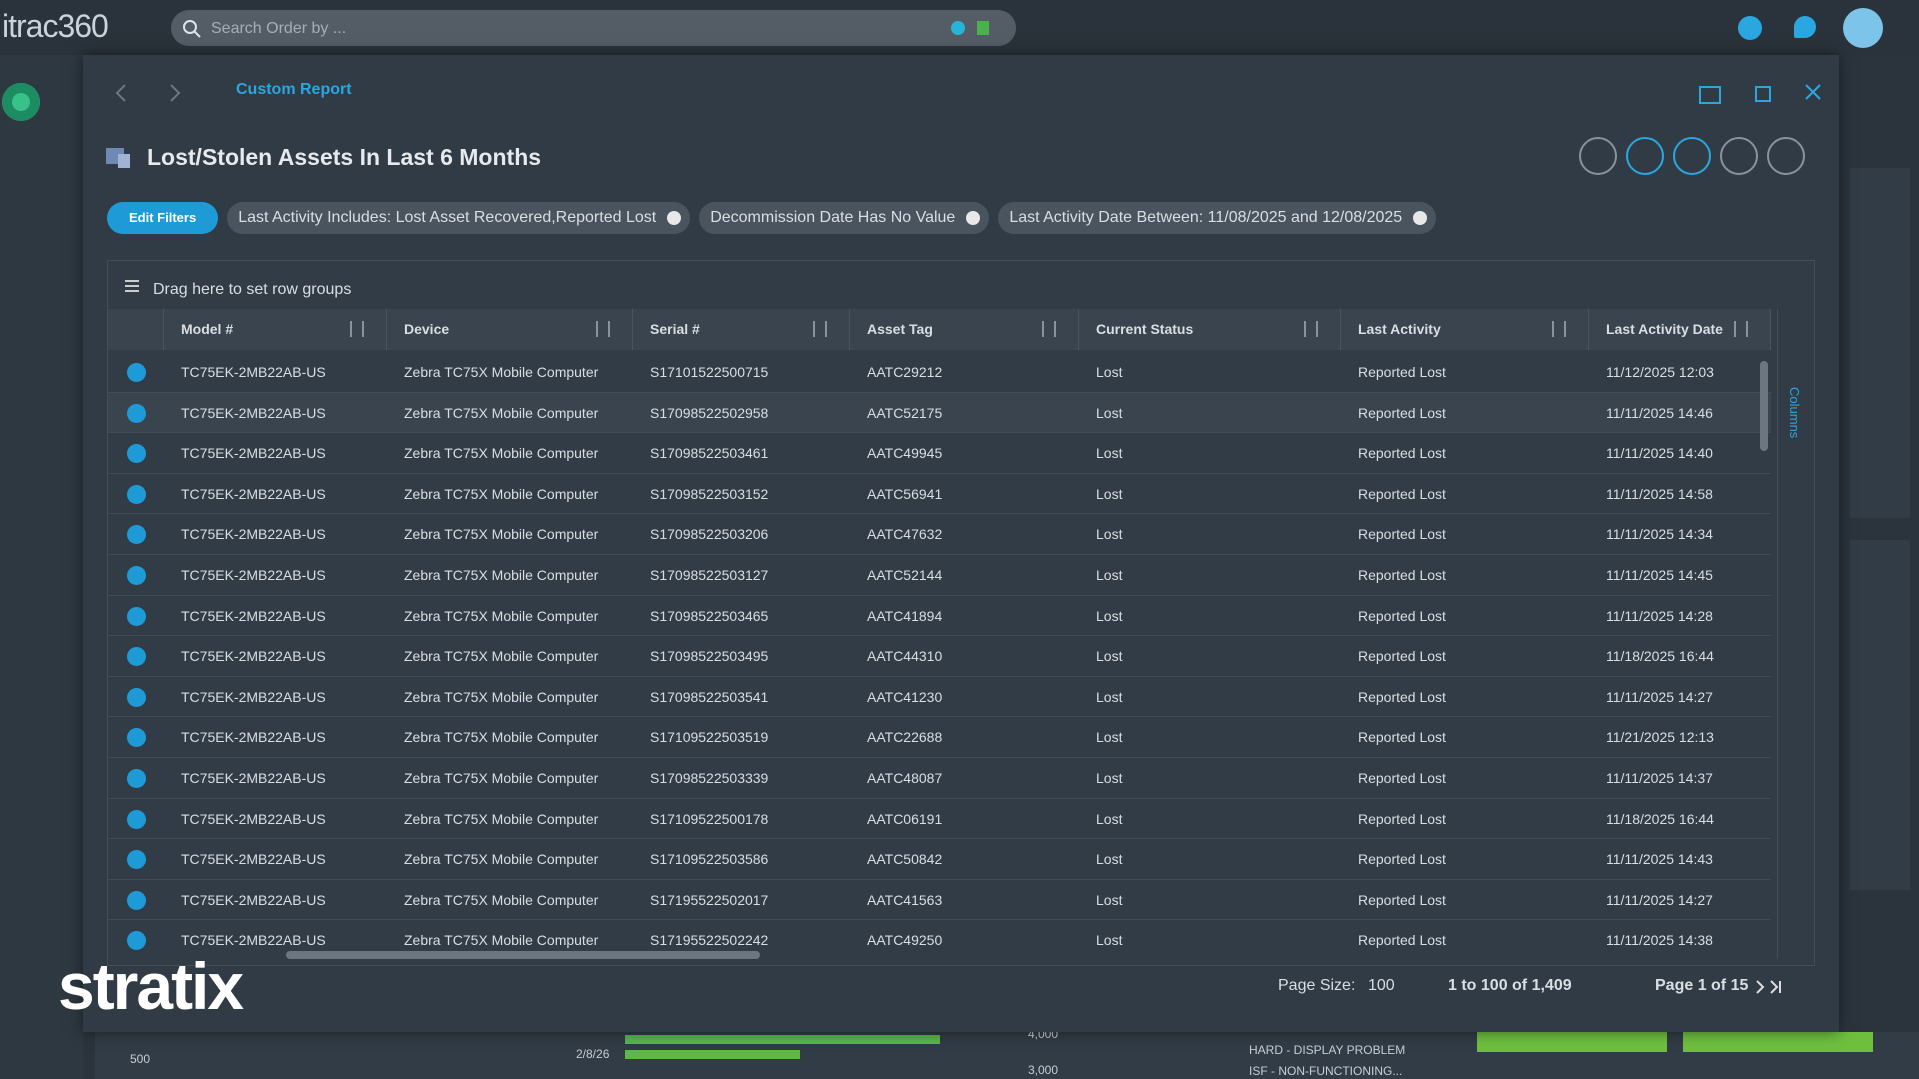  Describe the element at coordinates (741, 329) in the screenshot. I see `column-header: Serial #` at that location.